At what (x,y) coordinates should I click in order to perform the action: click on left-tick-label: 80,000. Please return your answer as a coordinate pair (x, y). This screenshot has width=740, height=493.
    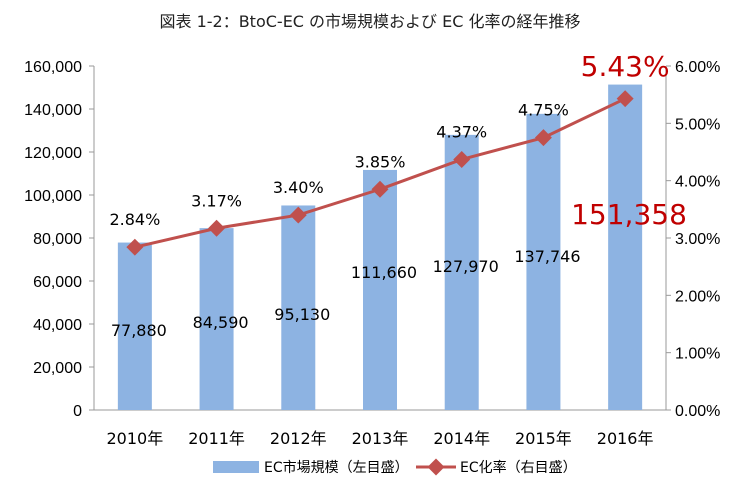
    Looking at the image, I should click on (57, 239).